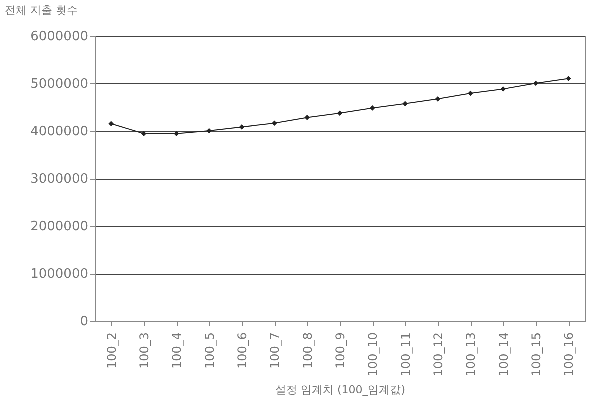 The width and height of the screenshot is (596, 414). Describe the element at coordinates (537, 354) in the screenshot. I see `x-tick-label: 100_15` at that location.